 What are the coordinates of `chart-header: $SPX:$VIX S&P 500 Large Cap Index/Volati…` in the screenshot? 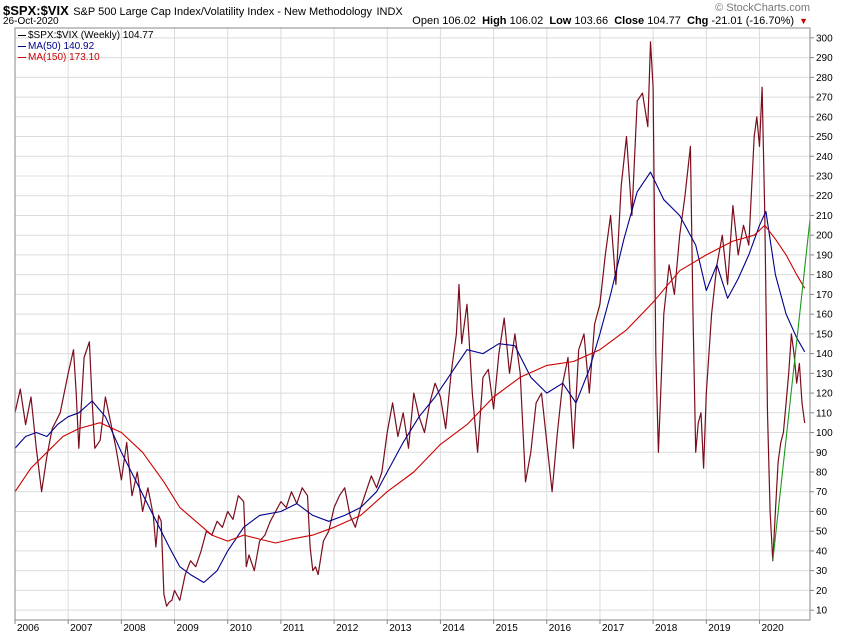 It's located at (203, 11).